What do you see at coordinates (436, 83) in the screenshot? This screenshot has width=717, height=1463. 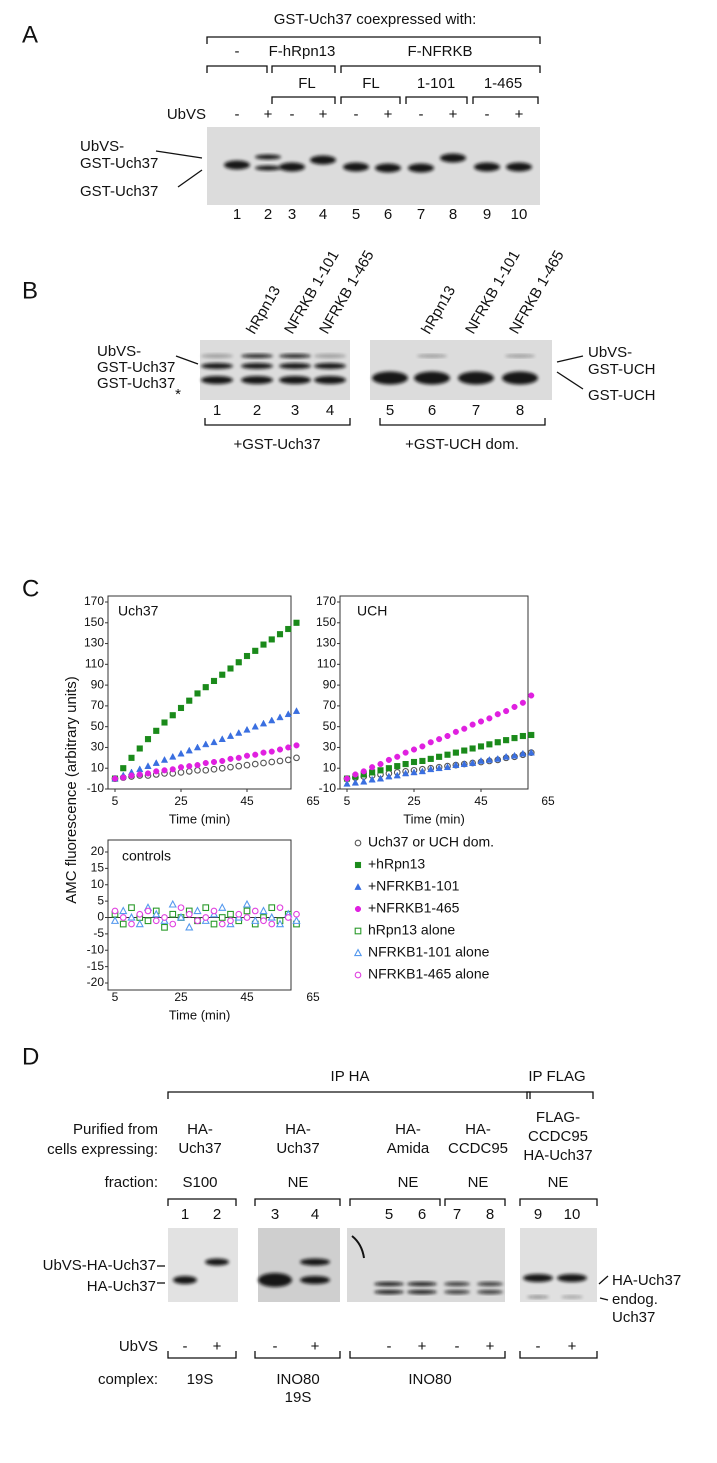 I see `subgroup-label: 1-101` at bounding box center [436, 83].